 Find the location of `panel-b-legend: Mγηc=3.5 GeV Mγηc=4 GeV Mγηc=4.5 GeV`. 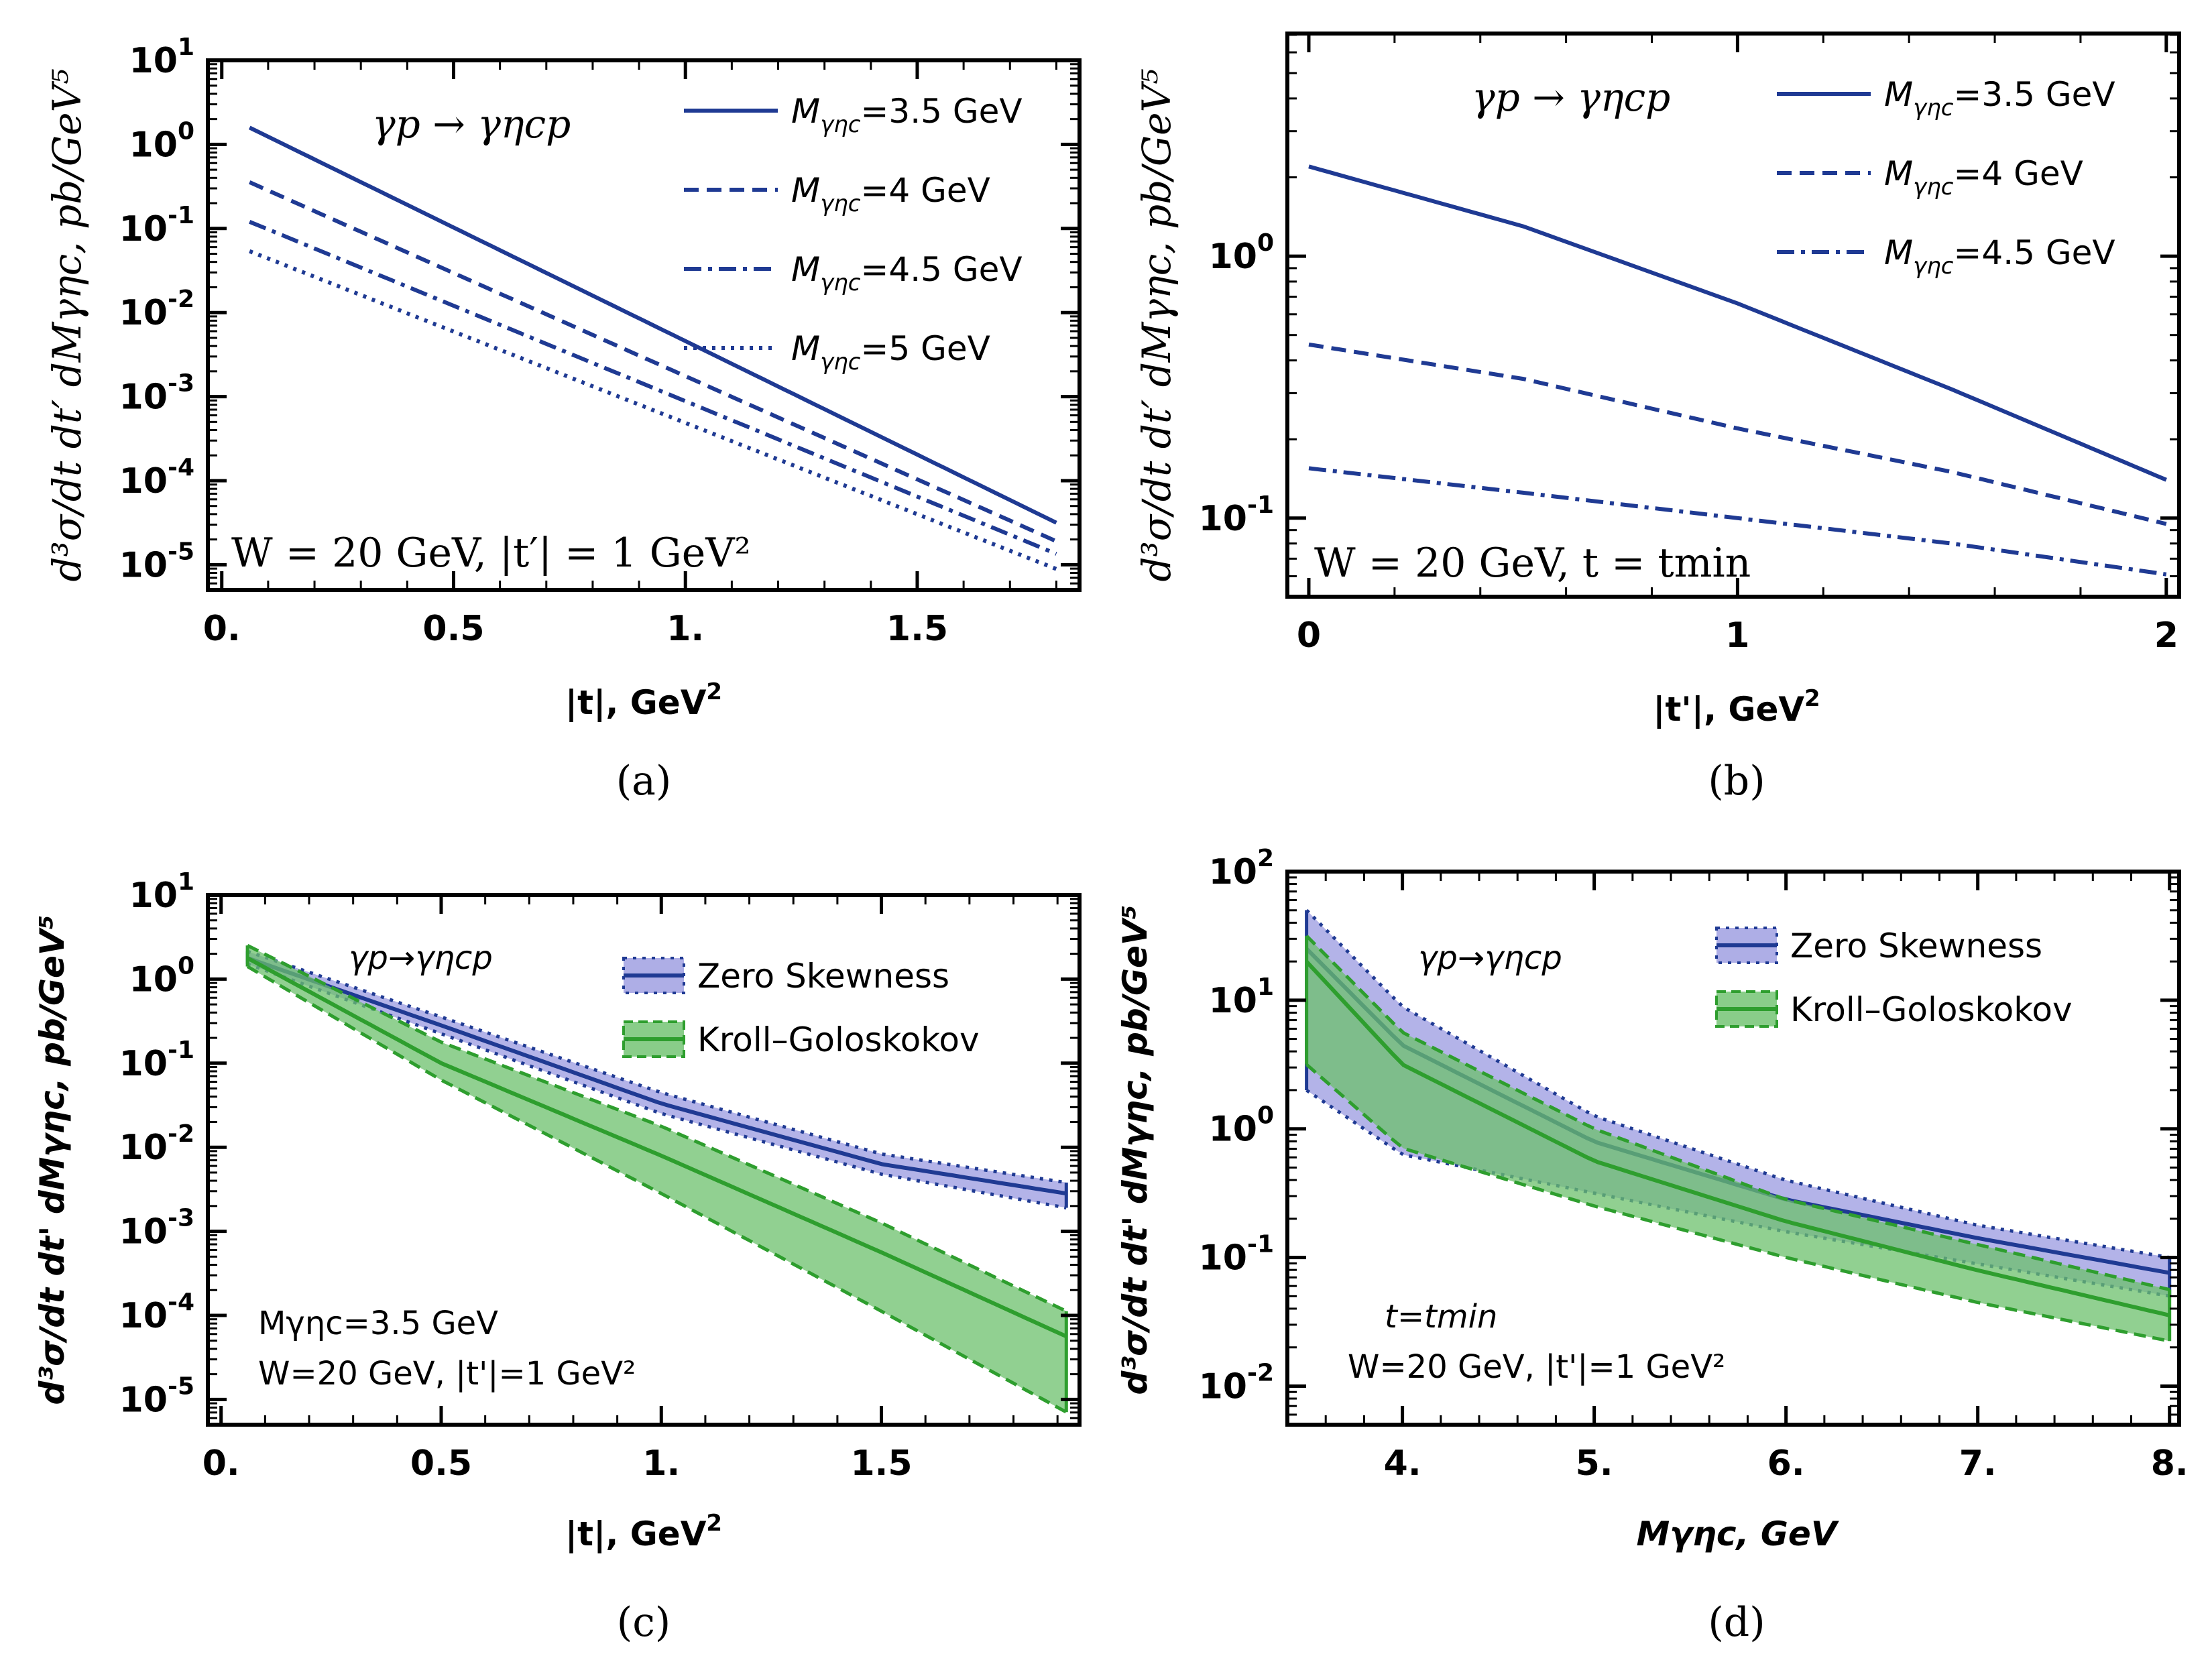

panel-b-legend: Mγηc=3.5 GeV Mγηc=4 GeV Mγηc=4.5 GeV is located at coordinates (1946, 177).